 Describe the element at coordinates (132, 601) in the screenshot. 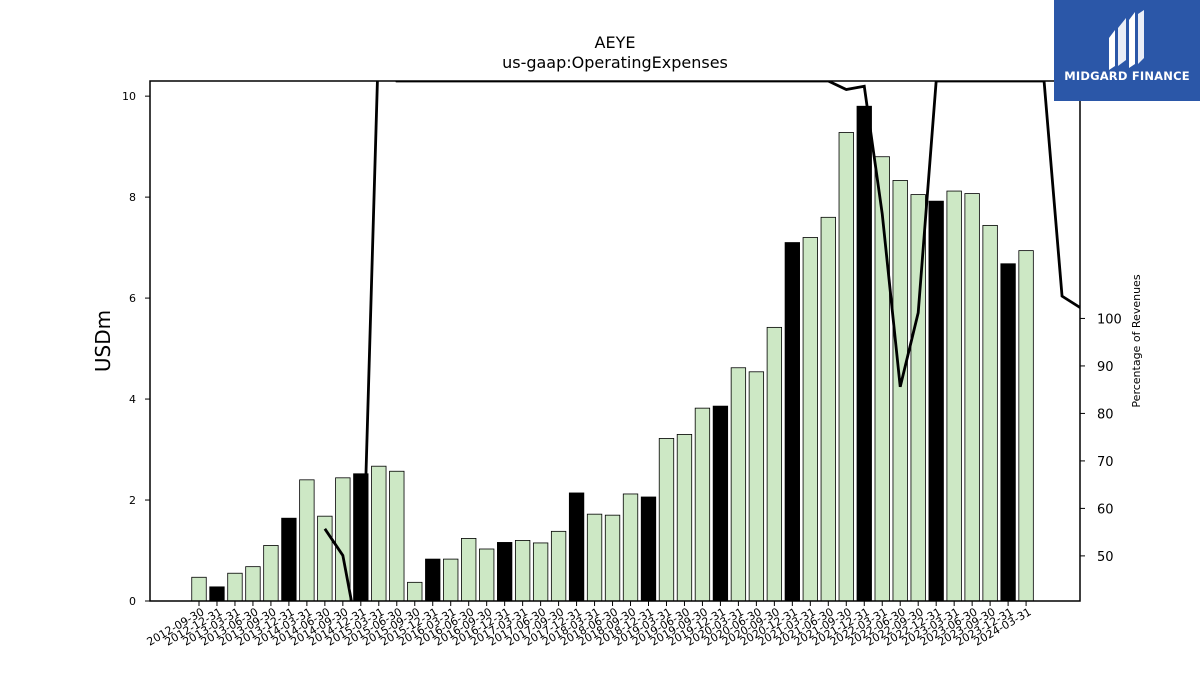

I see `y-tick-label-0: 0` at that location.